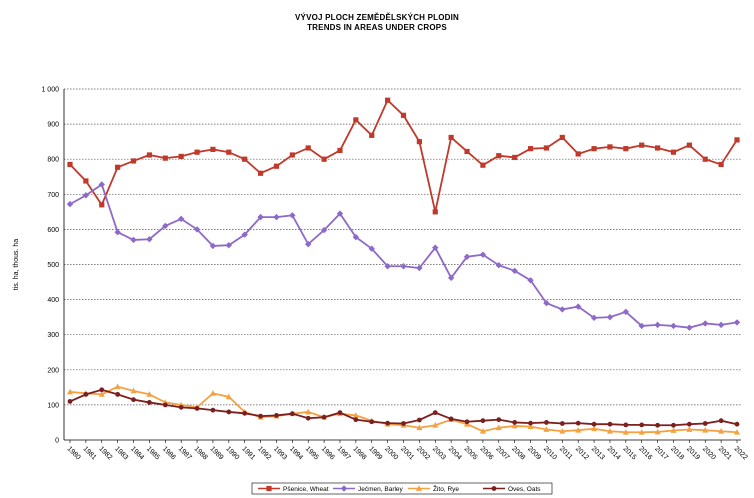  Describe the element at coordinates (137, 453) in the screenshot. I see `x-tick-label: 1984` at that location.